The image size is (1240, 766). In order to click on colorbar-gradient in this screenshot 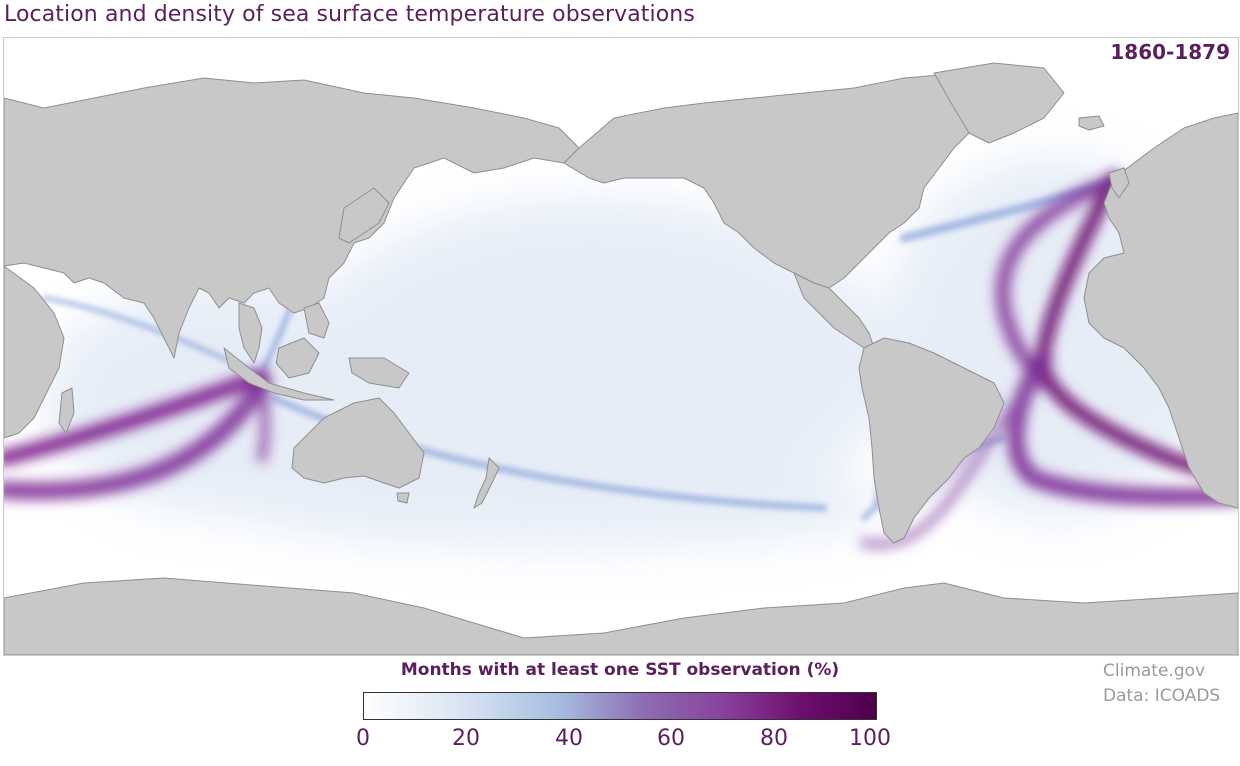, I will do `click(620, 706)`.